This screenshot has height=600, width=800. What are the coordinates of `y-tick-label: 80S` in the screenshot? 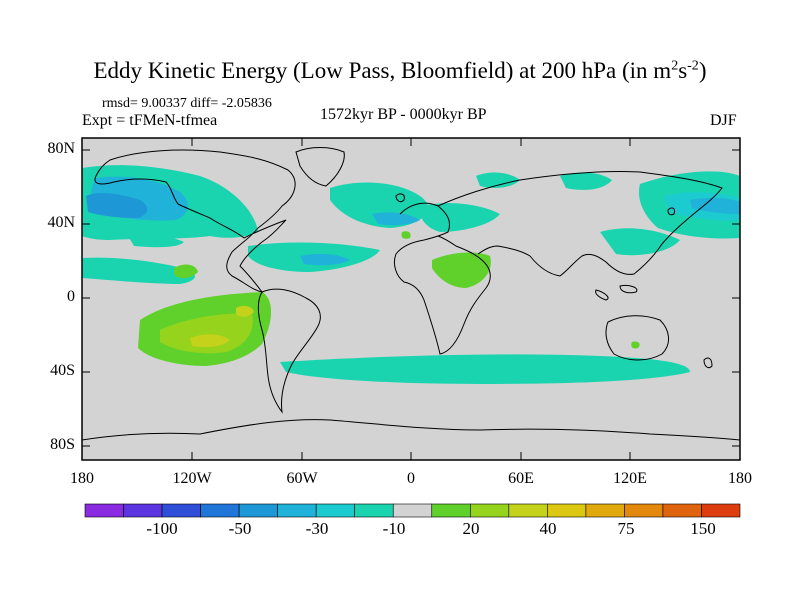 It's located at (62, 444).